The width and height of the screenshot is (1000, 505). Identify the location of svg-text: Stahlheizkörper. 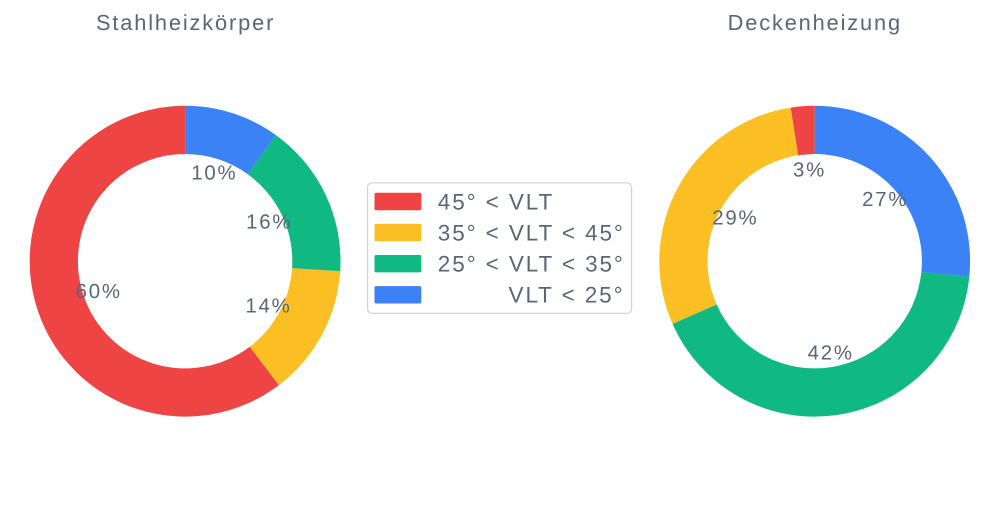
(185, 22).